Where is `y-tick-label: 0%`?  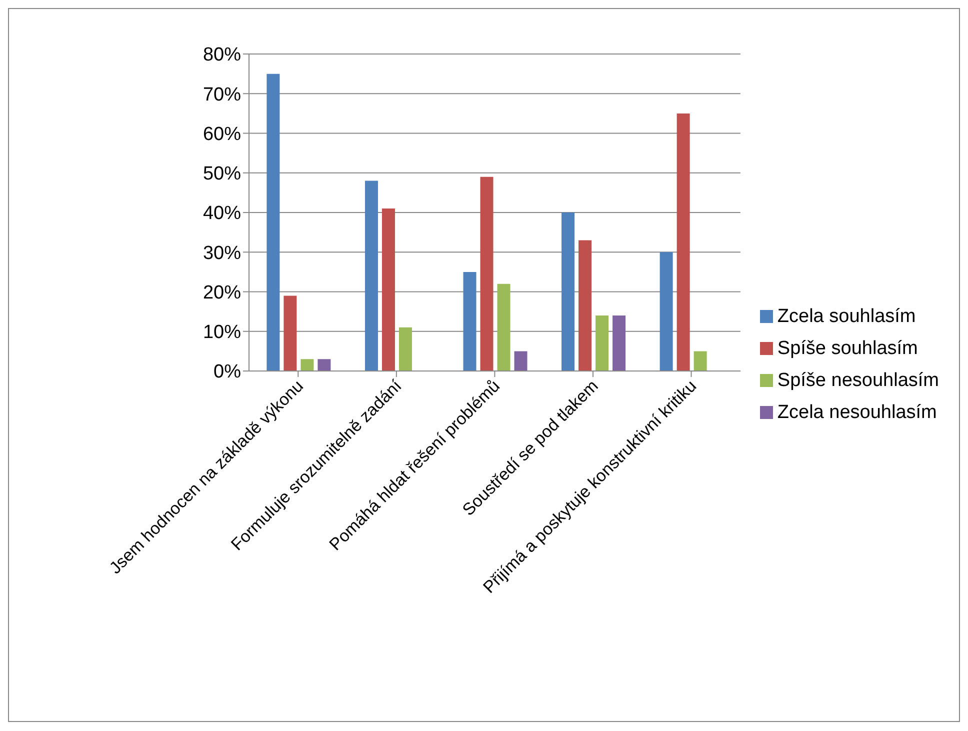
y-tick-label: 0% is located at coordinates (228, 372).